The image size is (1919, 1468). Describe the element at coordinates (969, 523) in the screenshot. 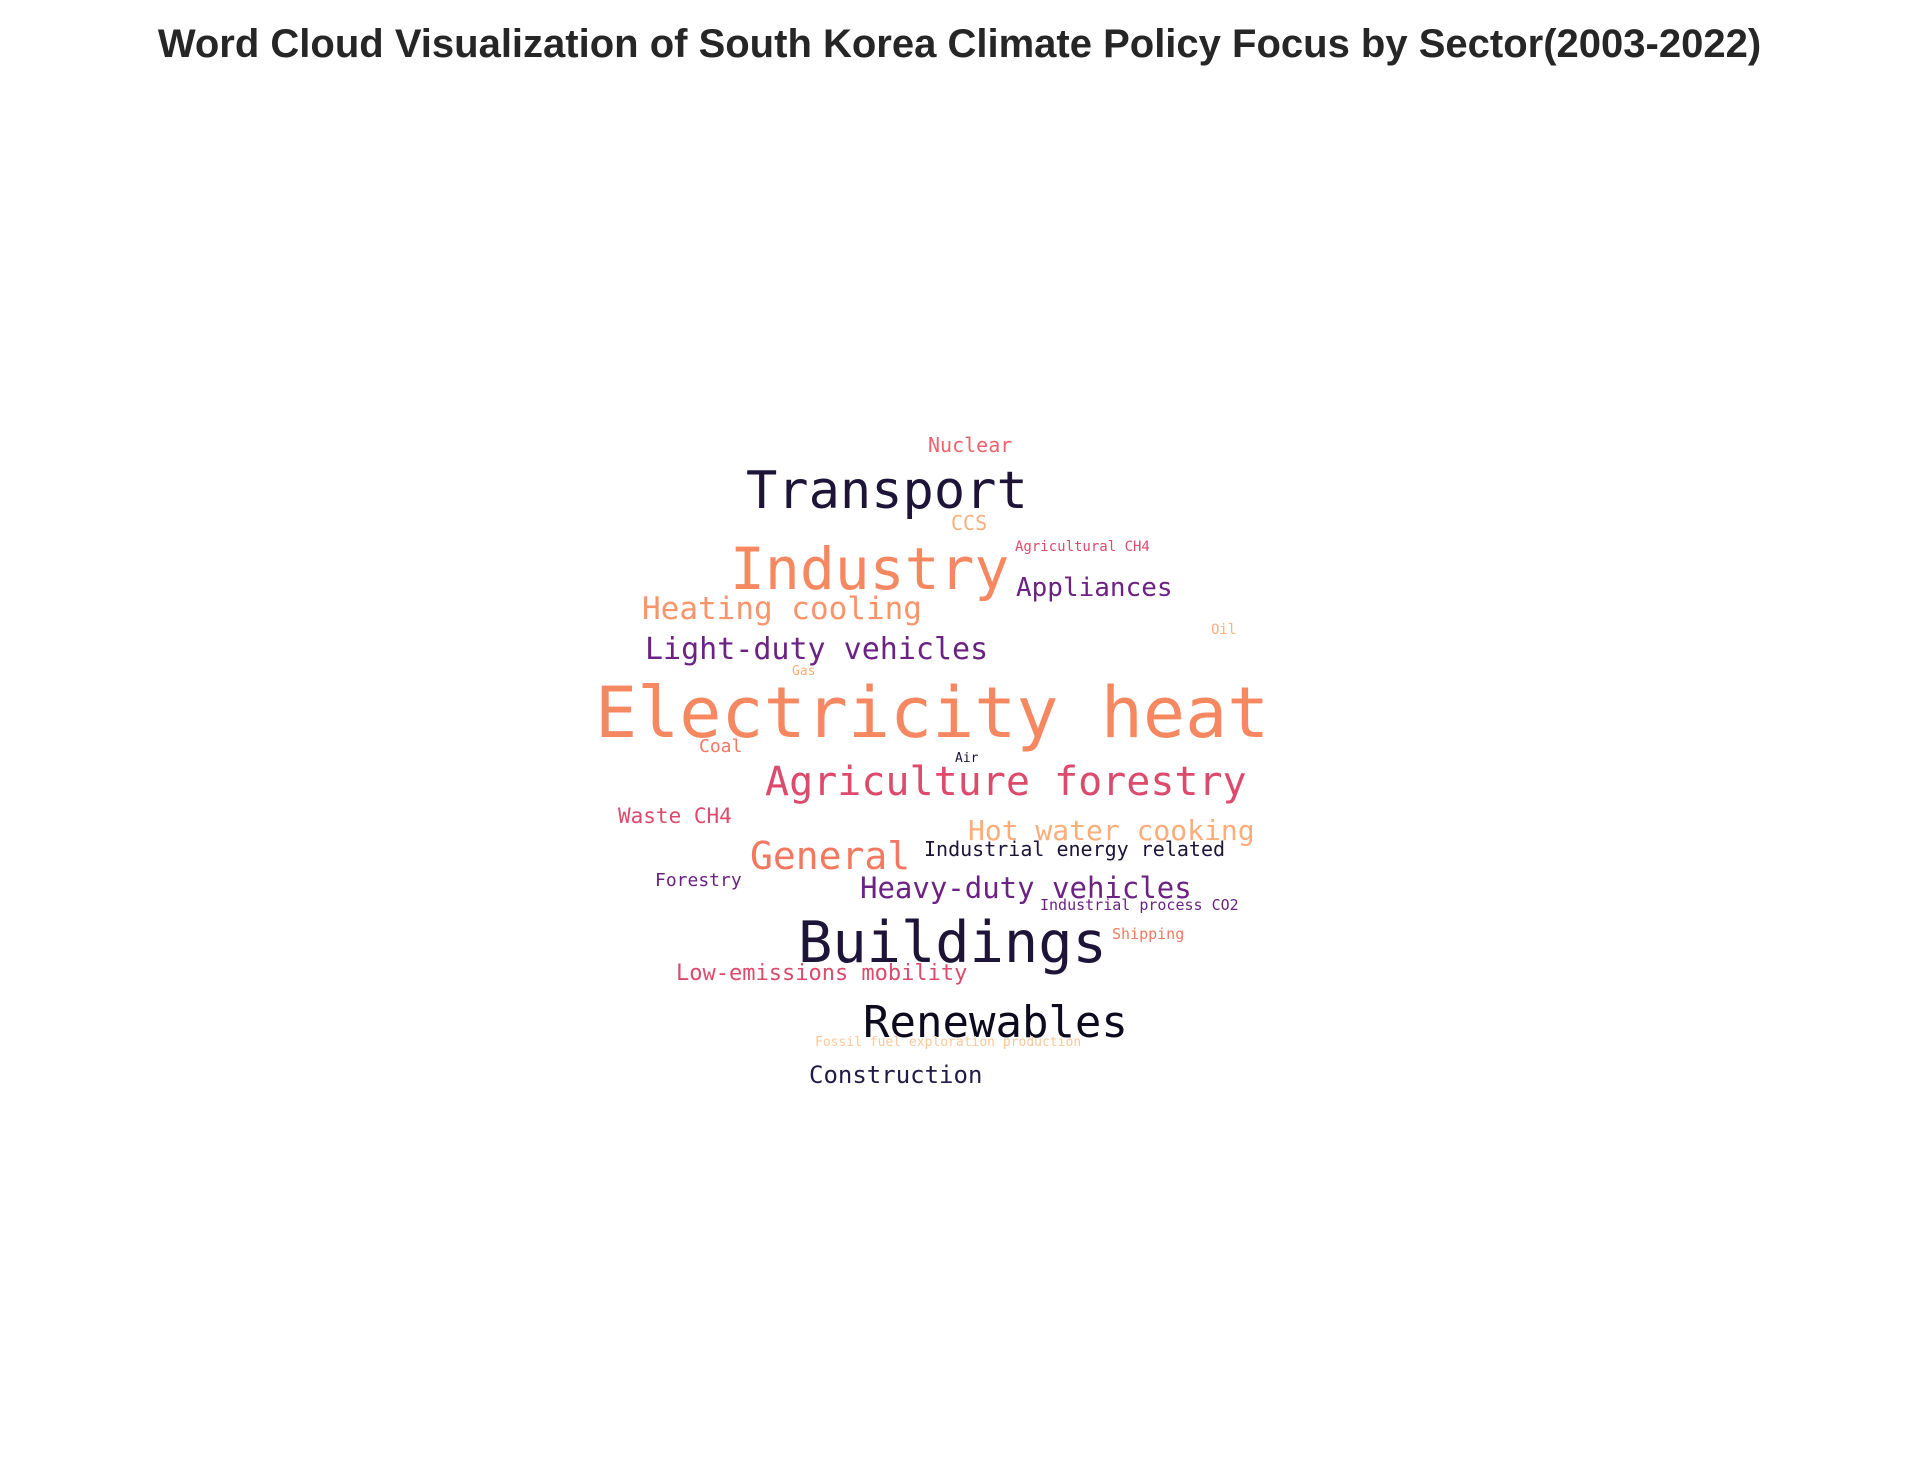

I see `word-ccs: CCS` at that location.